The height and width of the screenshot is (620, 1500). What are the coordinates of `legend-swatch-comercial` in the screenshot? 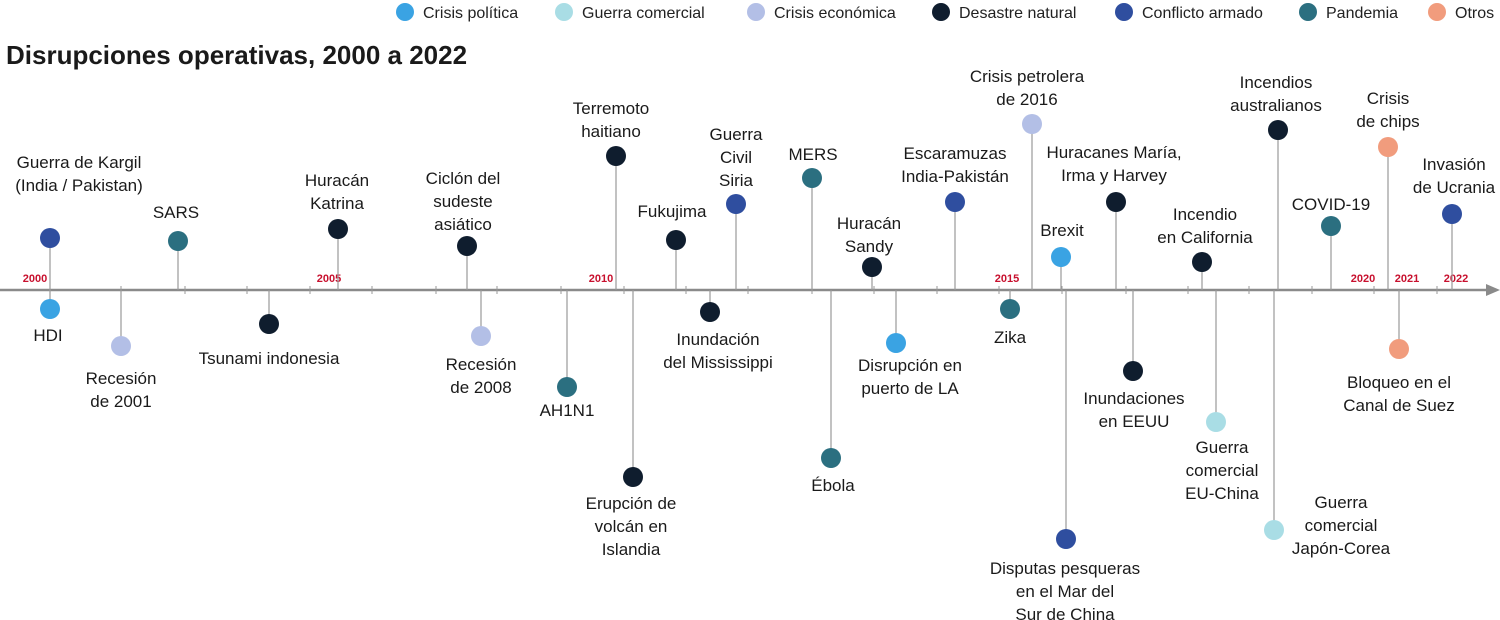 It's located at (564, 12).